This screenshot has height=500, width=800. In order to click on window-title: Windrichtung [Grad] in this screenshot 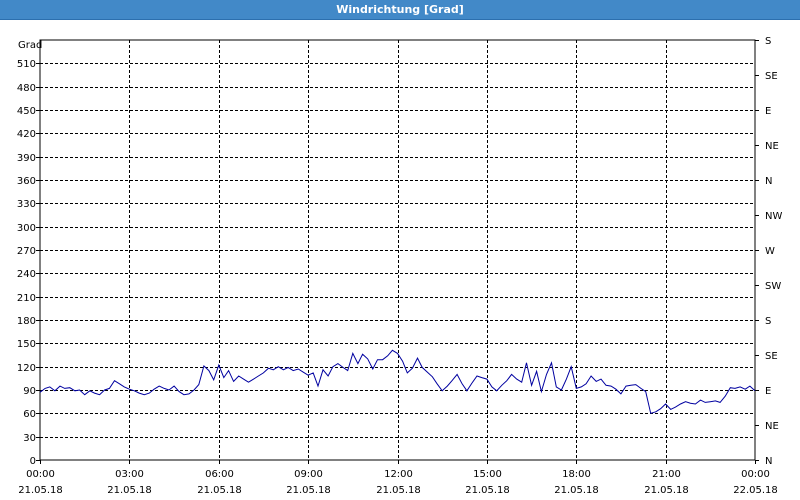, I will do `click(400, 9)`.